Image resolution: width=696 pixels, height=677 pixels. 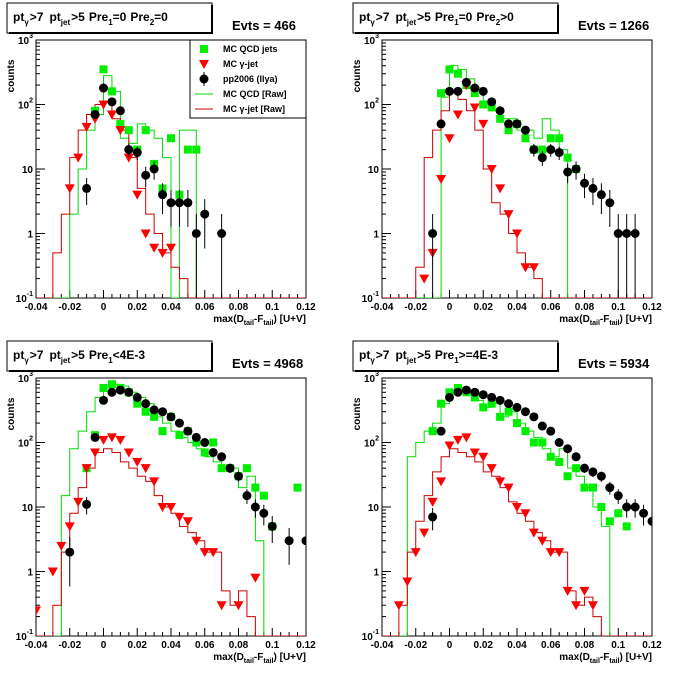 I want to click on panel-title: ptγ>7 ptjet>5 Pre1>=4E-3, so click(x=428, y=356).